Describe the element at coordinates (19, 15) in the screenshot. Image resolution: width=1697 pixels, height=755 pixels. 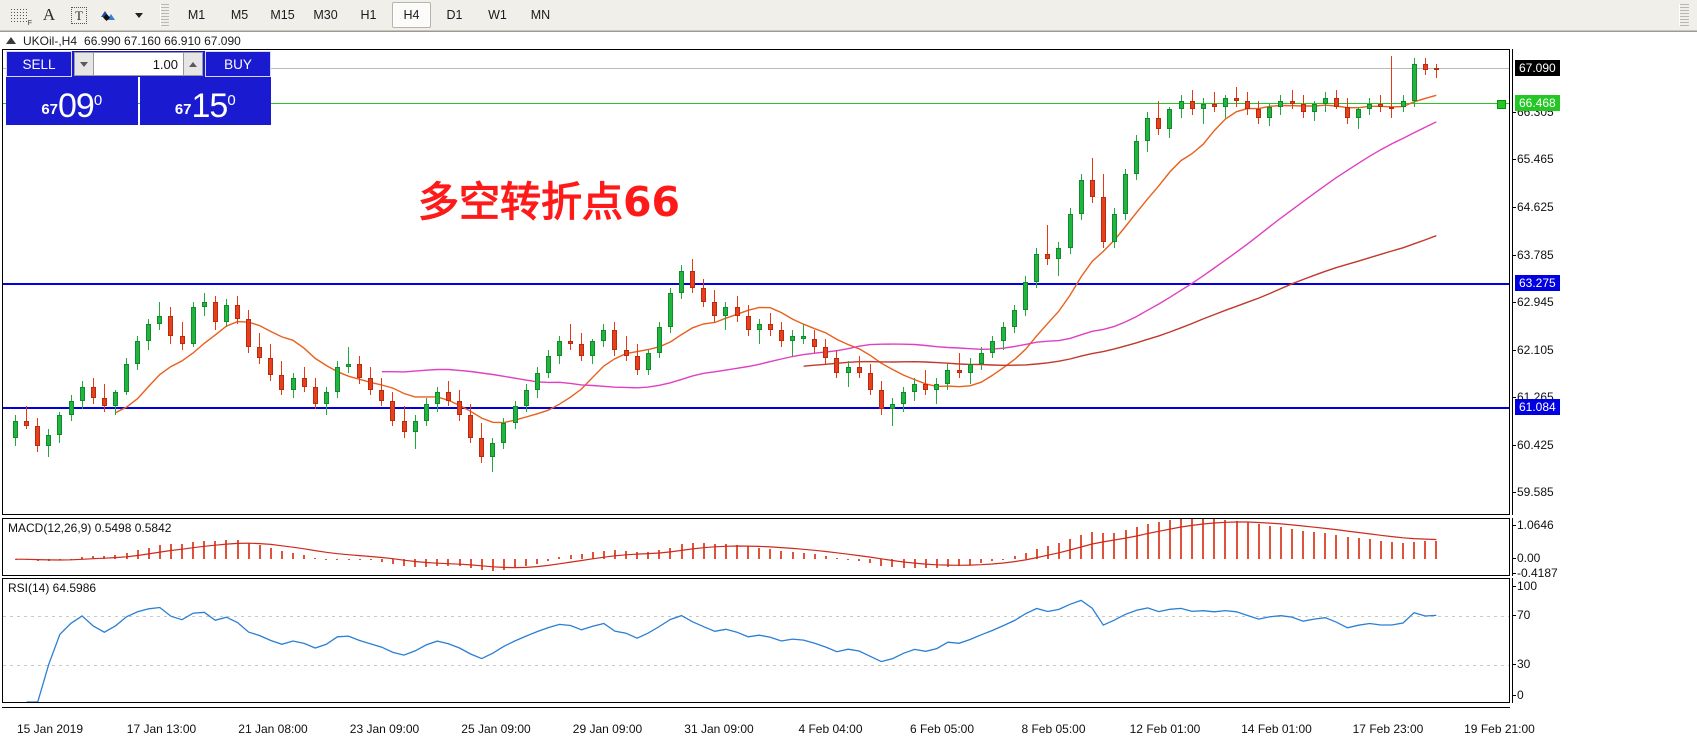
I see `crosshair-grid-icon` at that location.